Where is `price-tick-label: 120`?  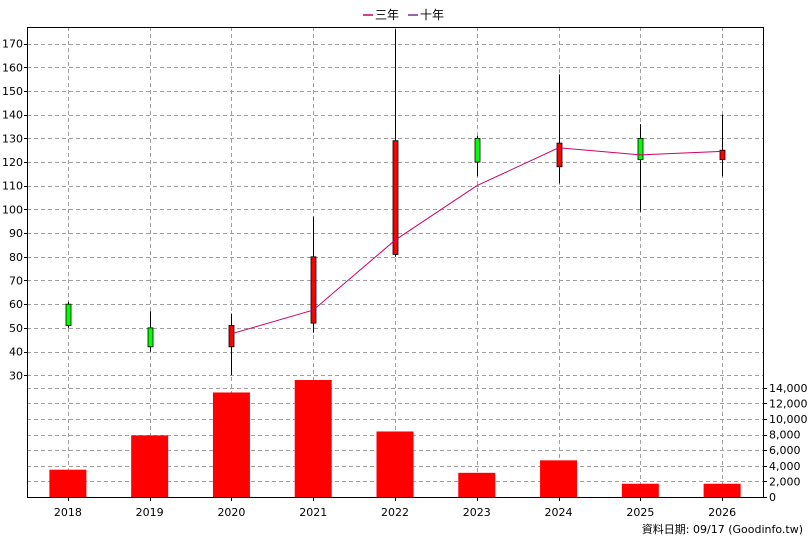 price-tick-label: 120 is located at coordinates (12, 162).